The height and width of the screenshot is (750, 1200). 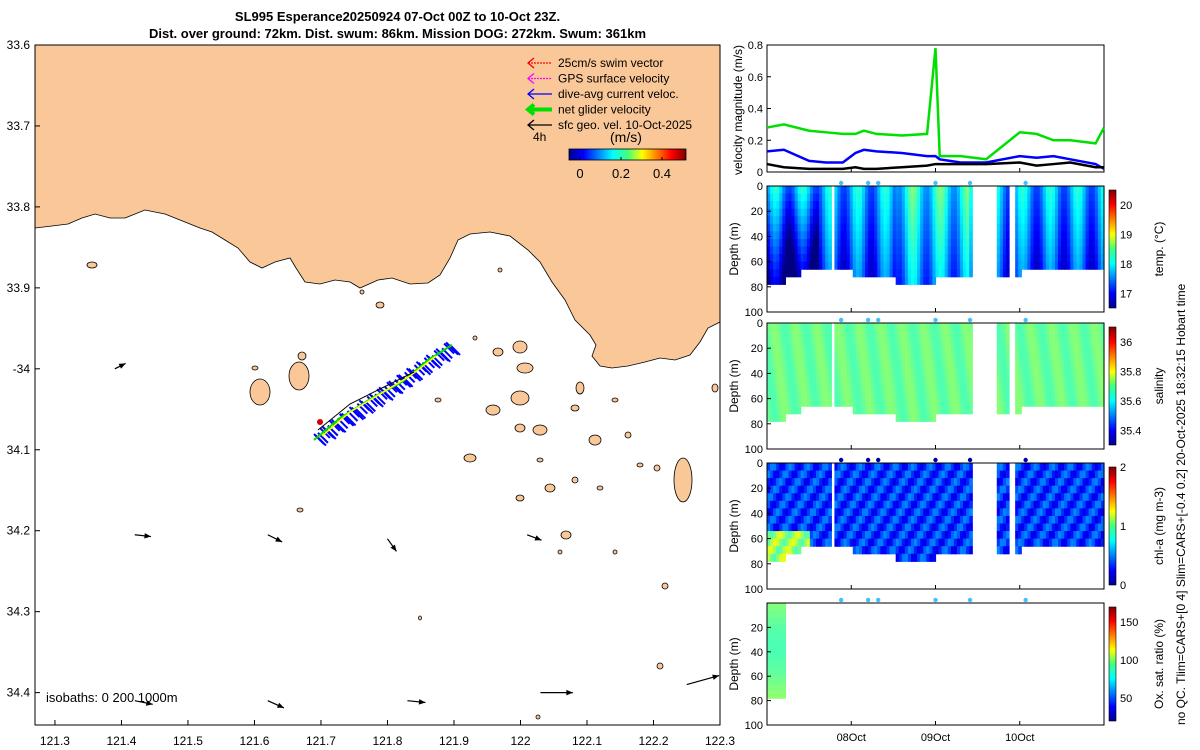 What do you see at coordinates (19, 45) in the screenshot?
I see `lat-tick-label: 33.6` at bounding box center [19, 45].